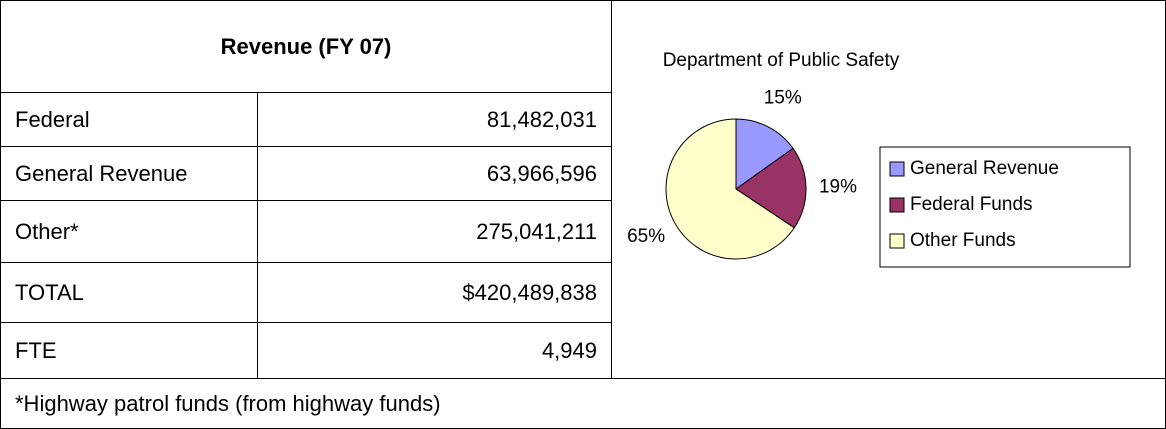  What do you see at coordinates (963, 240) in the screenshot?
I see `legend-label: Other Funds` at bounding box center [963, 240].